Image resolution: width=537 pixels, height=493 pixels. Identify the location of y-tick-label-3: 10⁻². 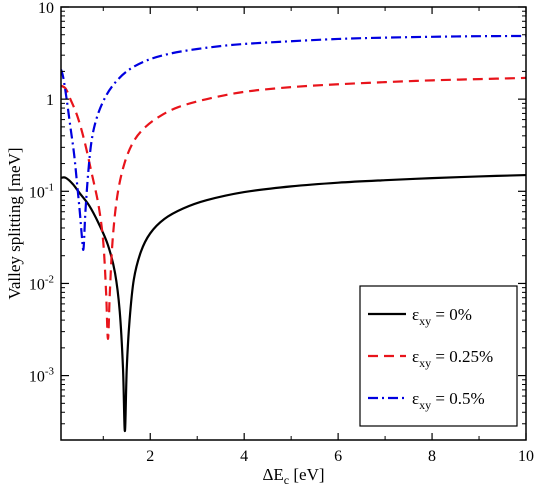
(41, 283).